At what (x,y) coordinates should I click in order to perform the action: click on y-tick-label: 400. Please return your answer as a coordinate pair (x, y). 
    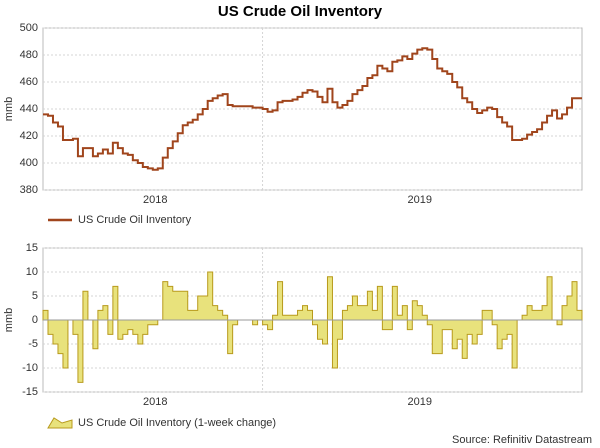
    Looking at the image, I should click on (29, 163).